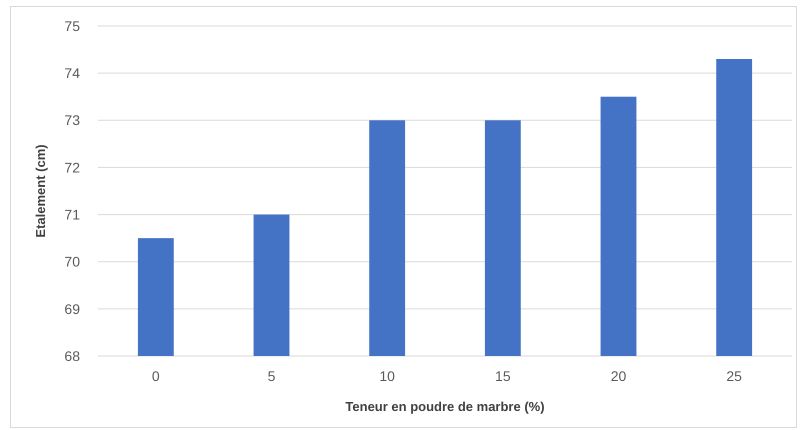  I want to click on y-tick-label: 75, so click(72, 26).